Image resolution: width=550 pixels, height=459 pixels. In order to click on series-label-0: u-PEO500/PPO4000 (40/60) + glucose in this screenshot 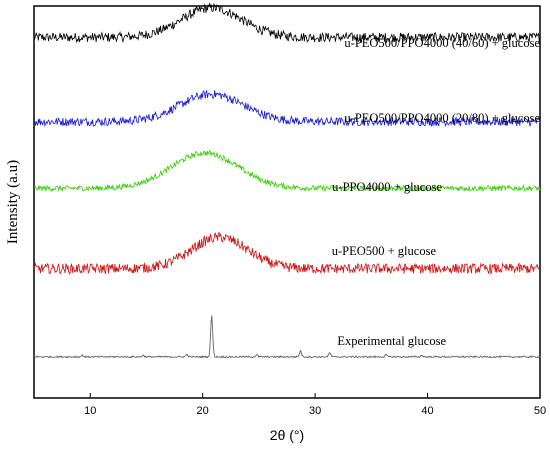, I will do `click(442, 43)`.